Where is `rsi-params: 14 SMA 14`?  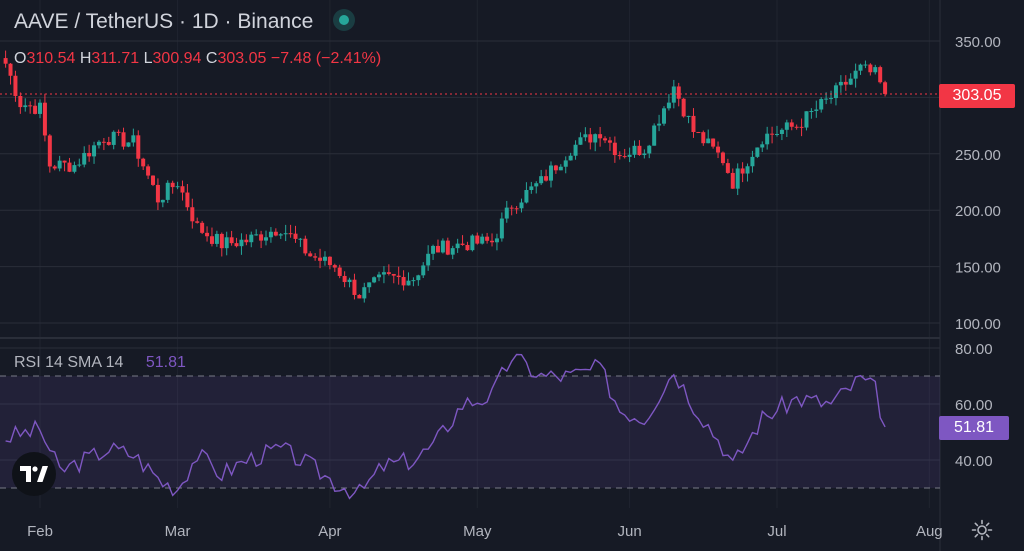 rsi-params: 14 SMA 14 is located at coordinates (84, 362).